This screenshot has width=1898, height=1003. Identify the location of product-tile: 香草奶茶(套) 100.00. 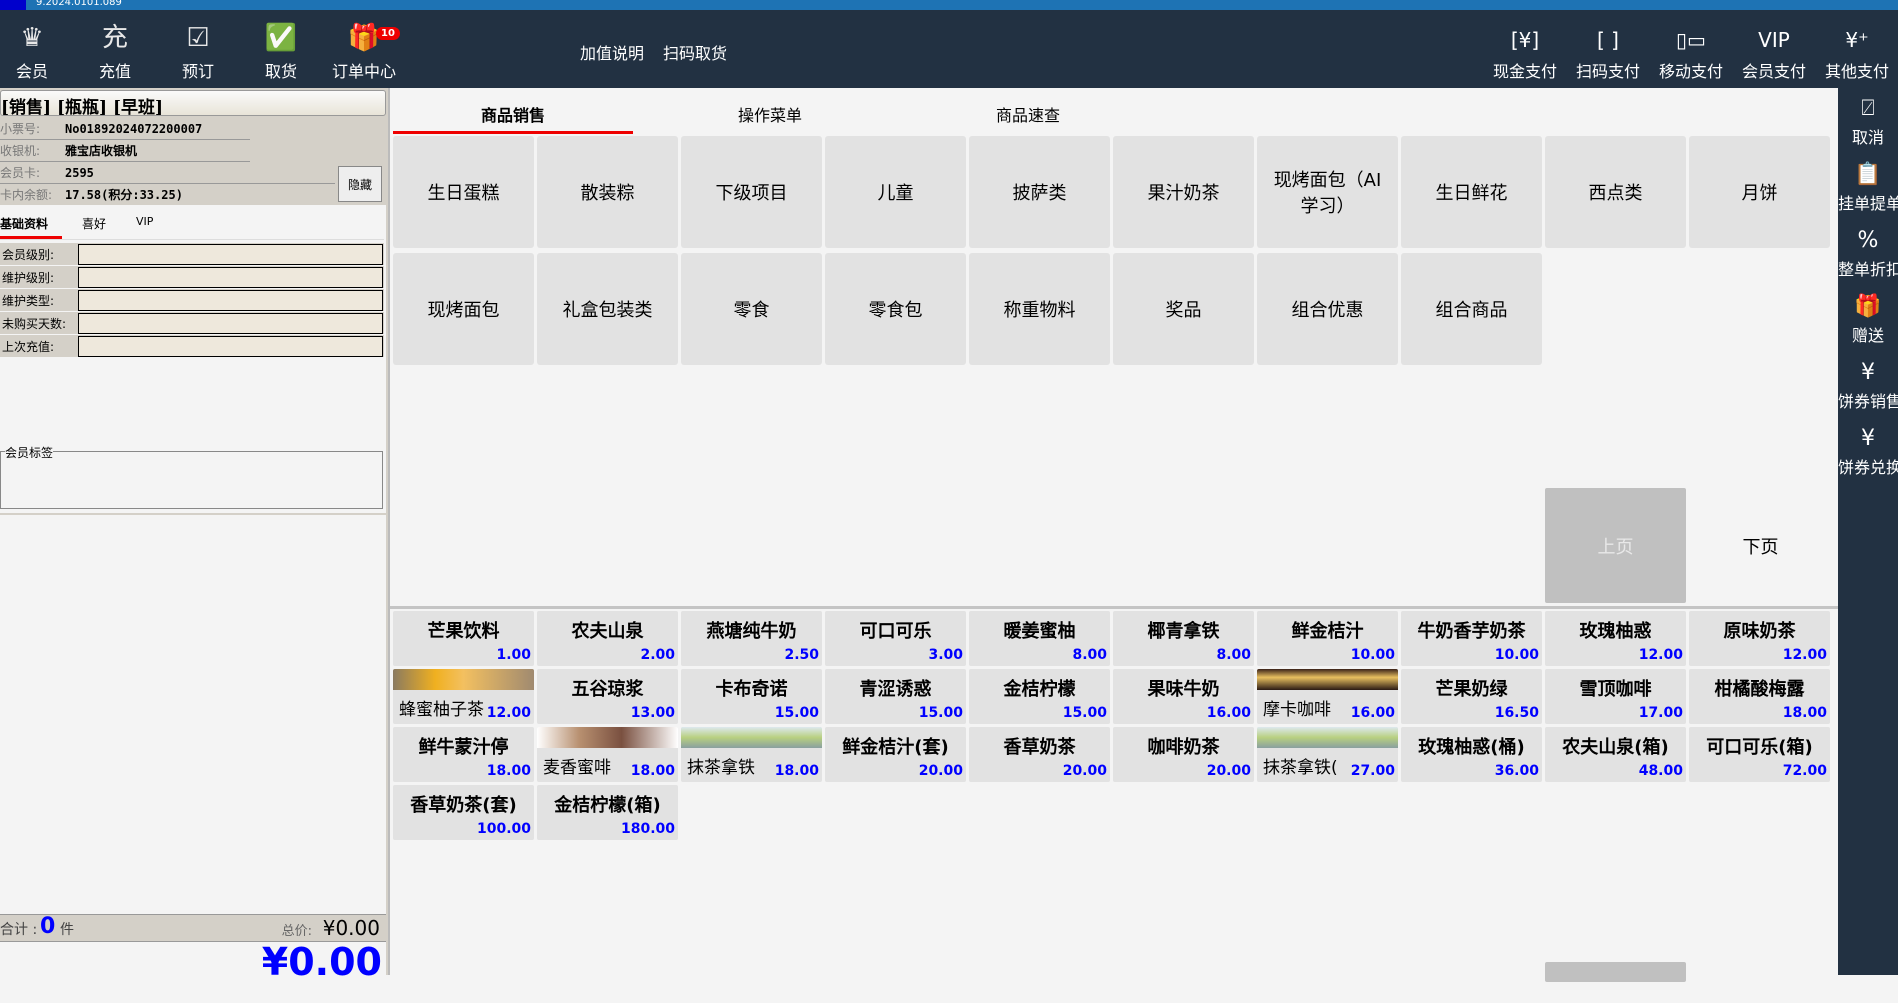
(463, 812).